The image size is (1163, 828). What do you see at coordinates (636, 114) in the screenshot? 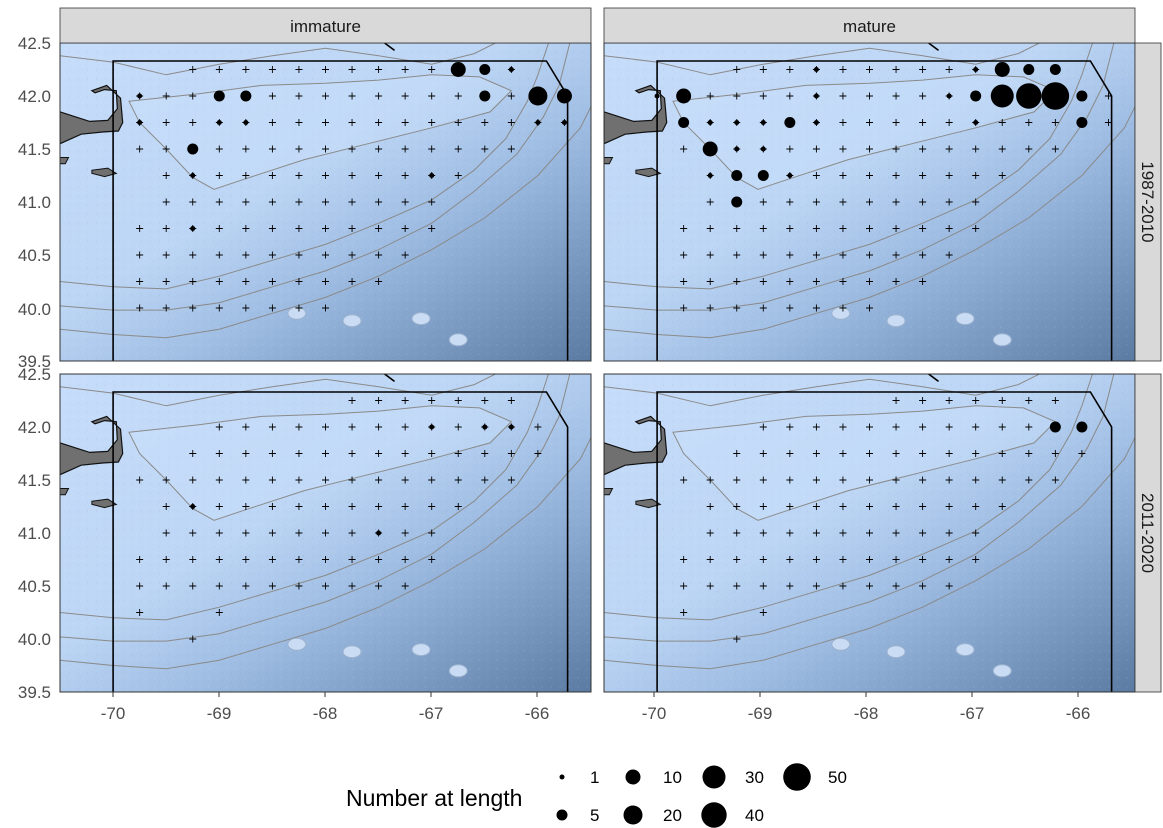
I see `cape-cod-land` at bounding box center [636, 114].